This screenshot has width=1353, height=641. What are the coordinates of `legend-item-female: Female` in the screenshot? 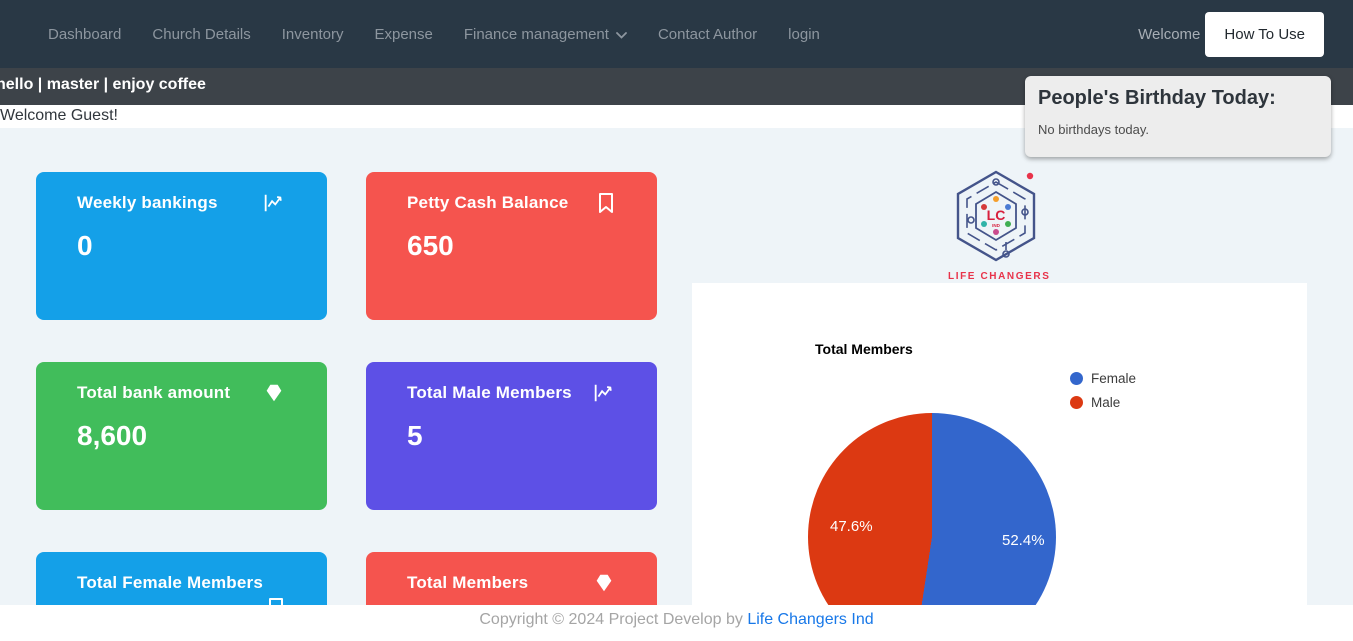 It's located at (1103, 378).